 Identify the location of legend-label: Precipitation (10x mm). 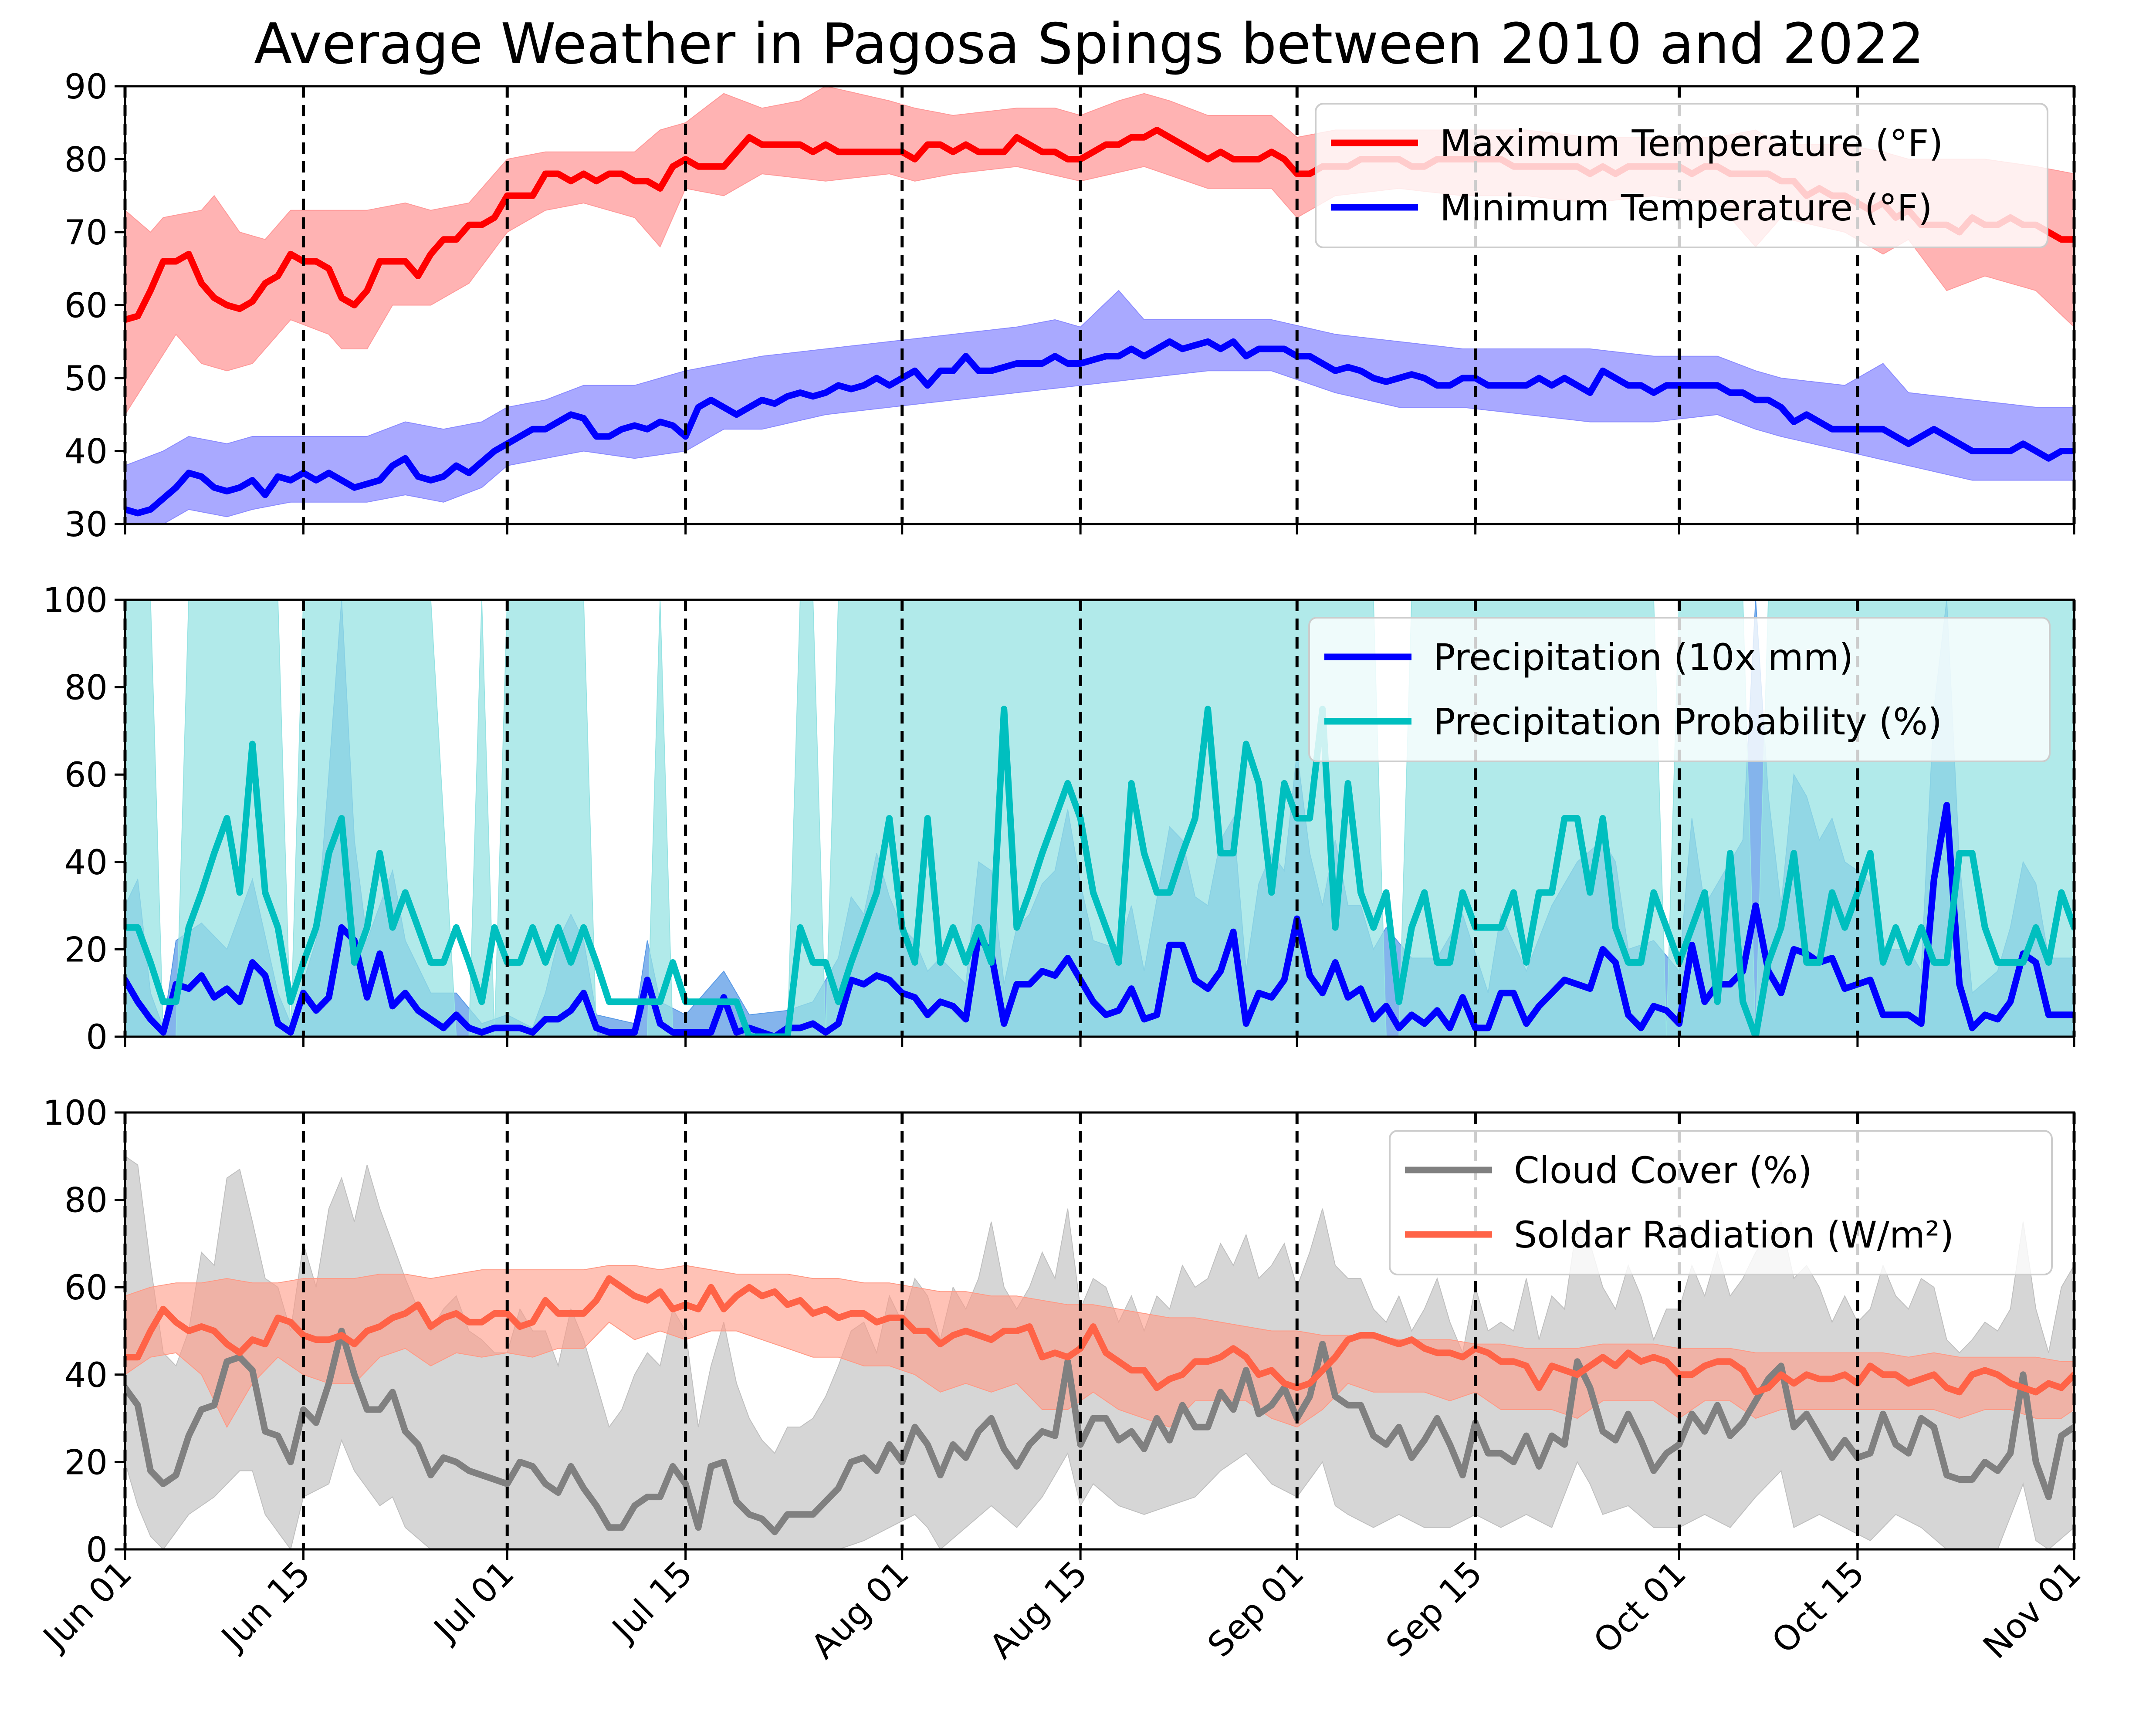
(1643, 657).